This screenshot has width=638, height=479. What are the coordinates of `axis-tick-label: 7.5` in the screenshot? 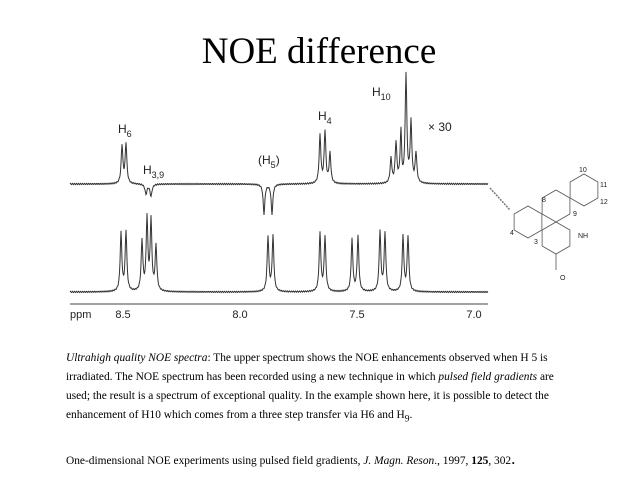 It's located at (356, 315).